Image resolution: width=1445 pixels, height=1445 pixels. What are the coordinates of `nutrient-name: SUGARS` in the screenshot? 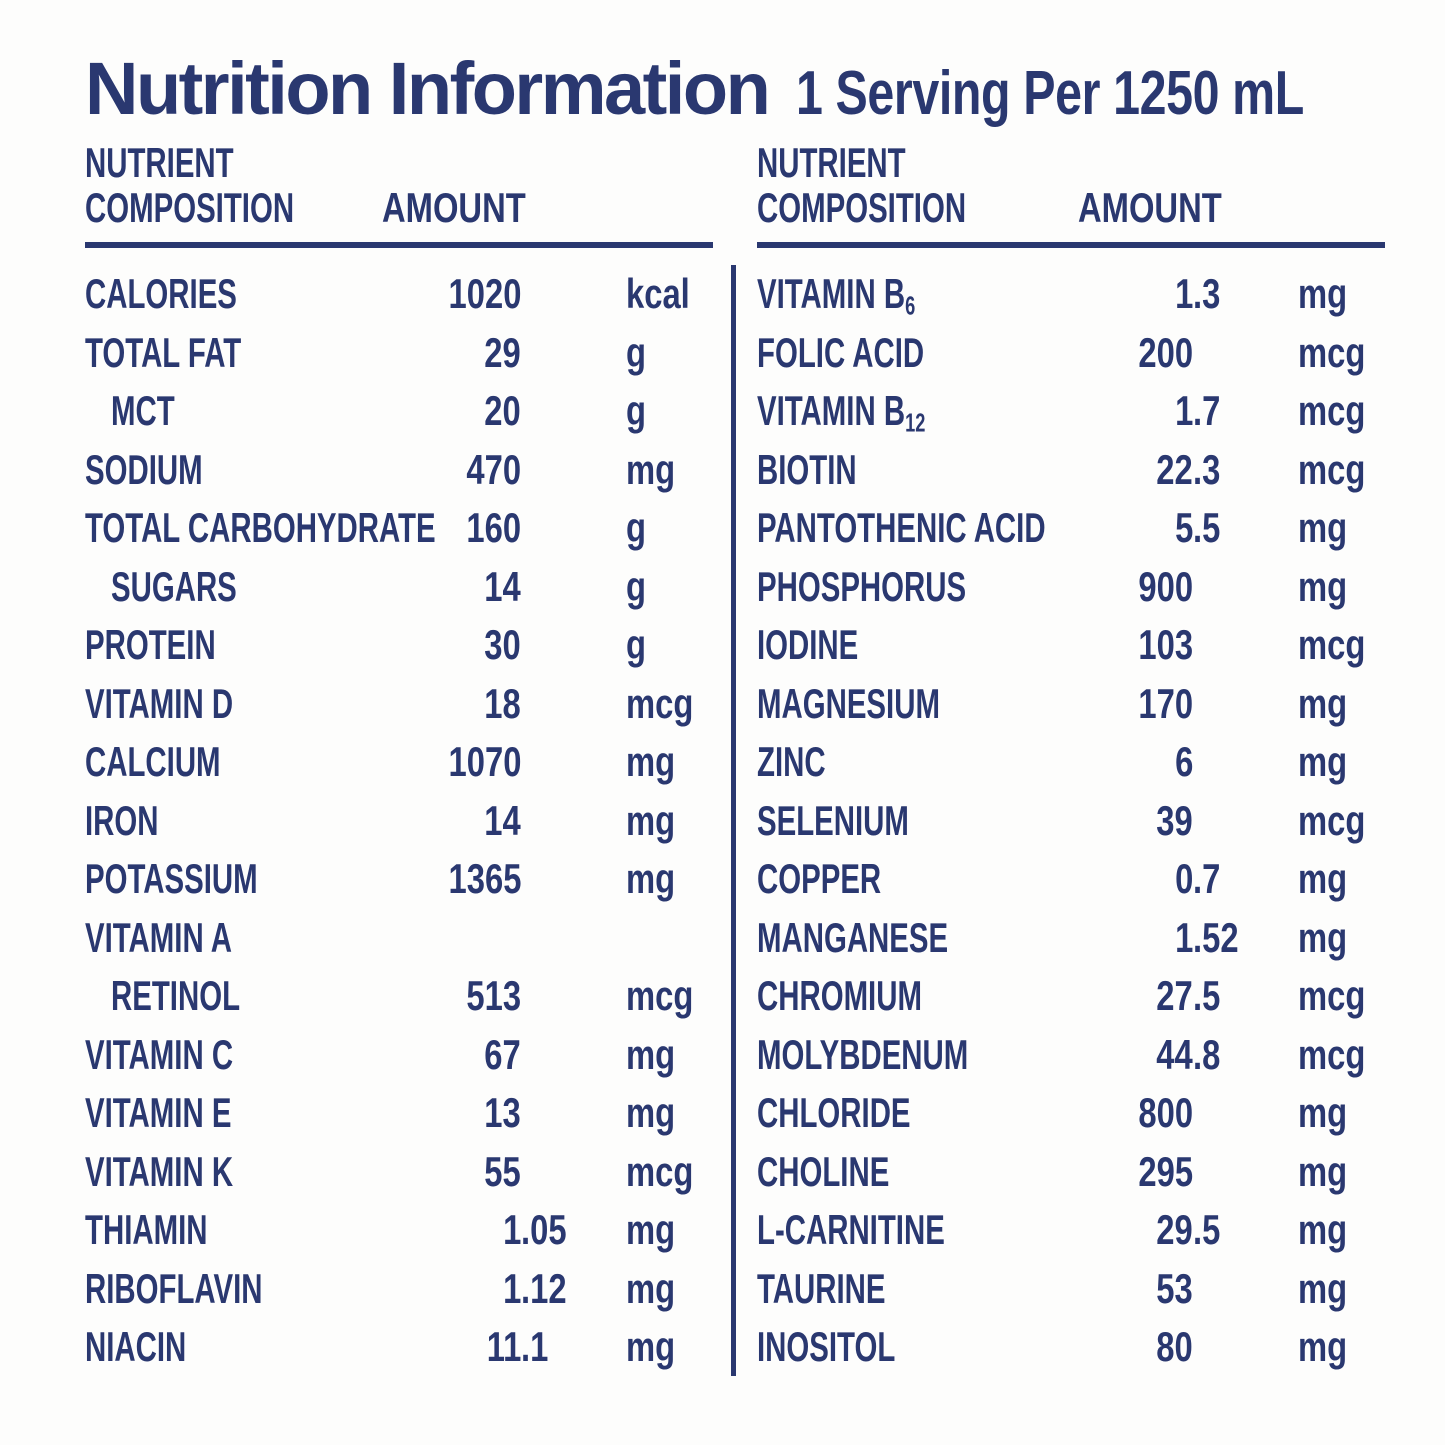 It's located at (174, 586).